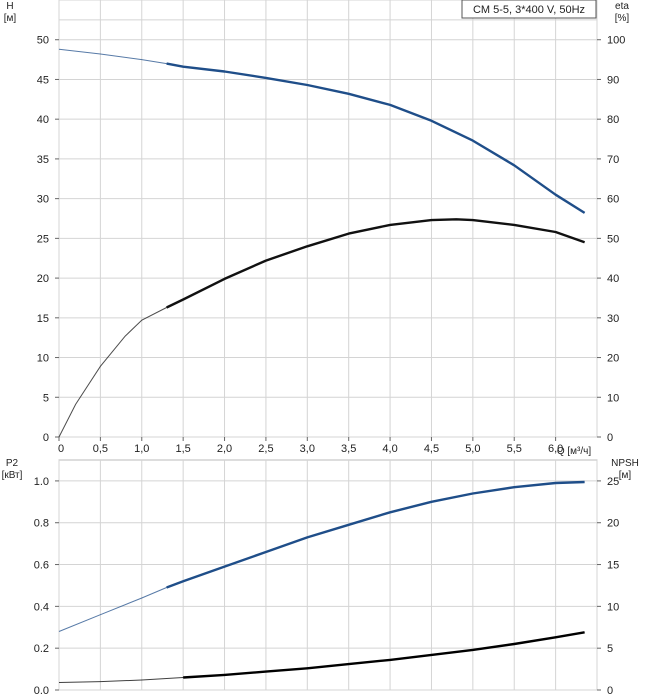 This screenshot has width=658, height=700. Describe the element at coordinates (43, 80) in the screenshot. I see `upper-left-tick-label: 45` at that location.